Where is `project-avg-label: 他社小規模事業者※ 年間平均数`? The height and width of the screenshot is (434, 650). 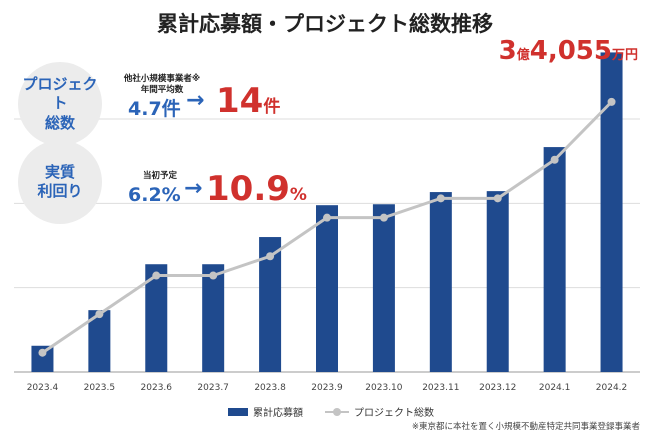
project-avg-label: 他社小規模事業者※ 年間平均数 is located at coordinates (162, 84).